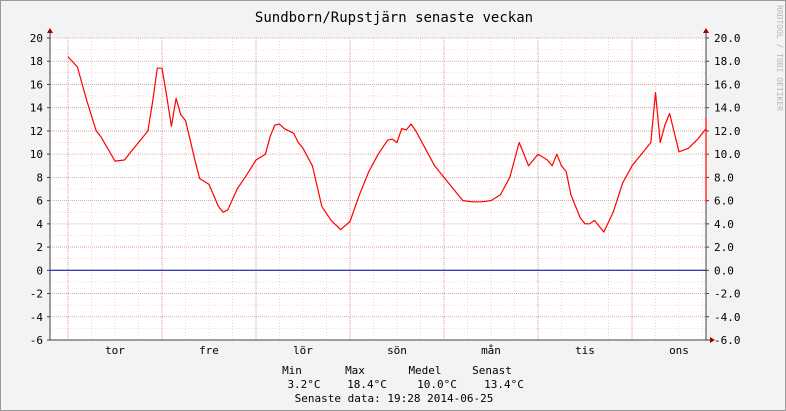 The height and width of the screenshot is (411, 786). What do you see at coordinates (397, 350) in the screenshot?
I see `x-tick-label: sön` at bounding box center [397, 350].